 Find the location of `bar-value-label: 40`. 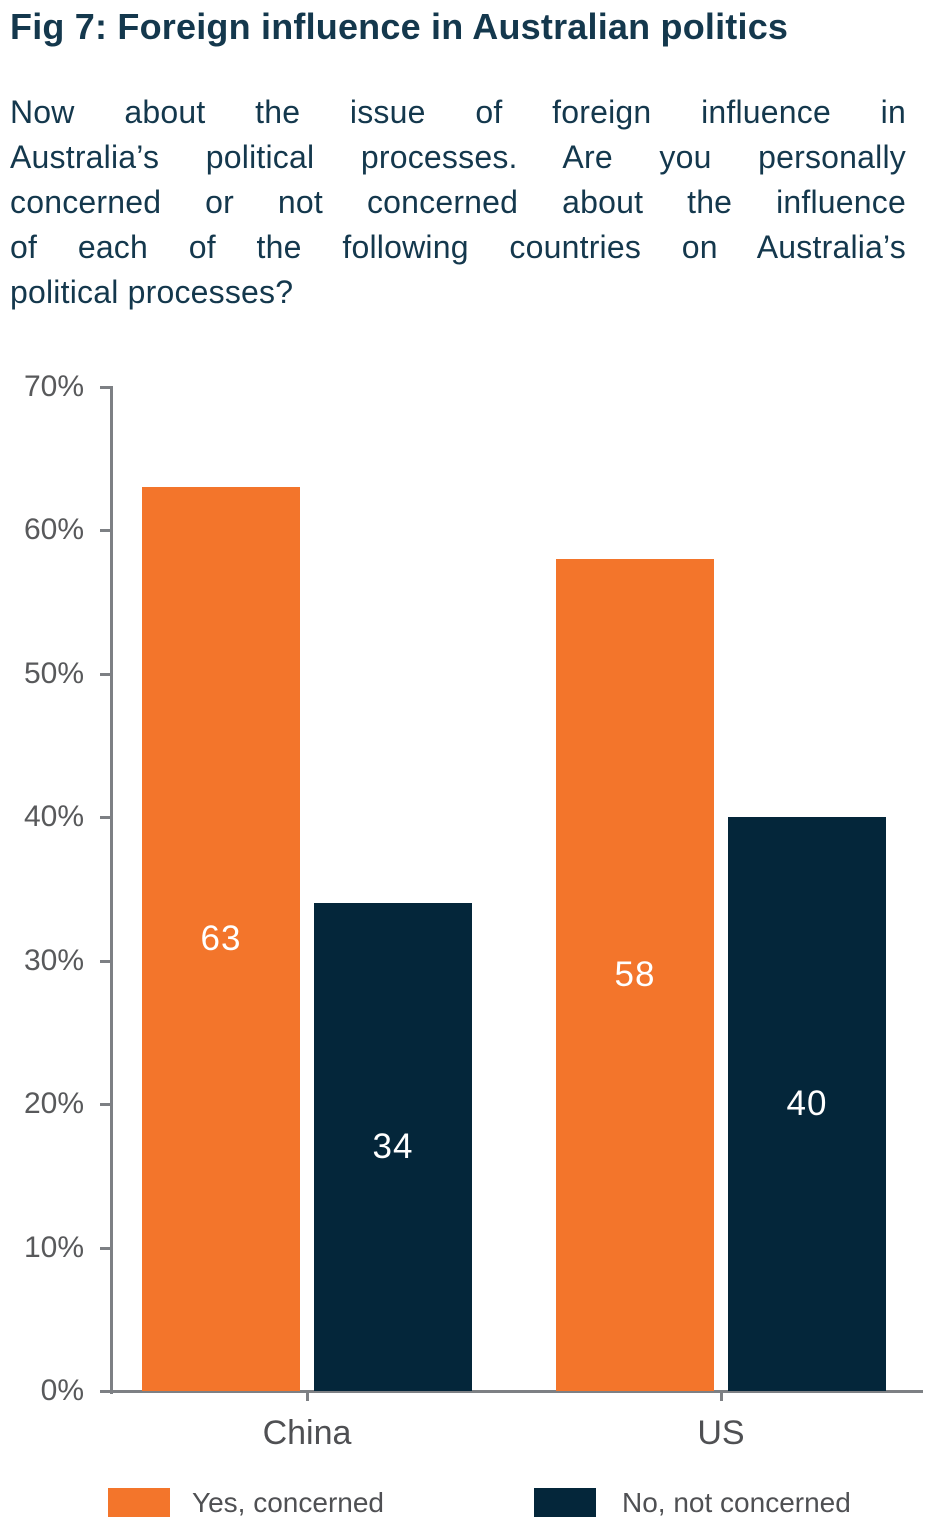

bar-value-label: 40 is located at coordinates (807, 1104).